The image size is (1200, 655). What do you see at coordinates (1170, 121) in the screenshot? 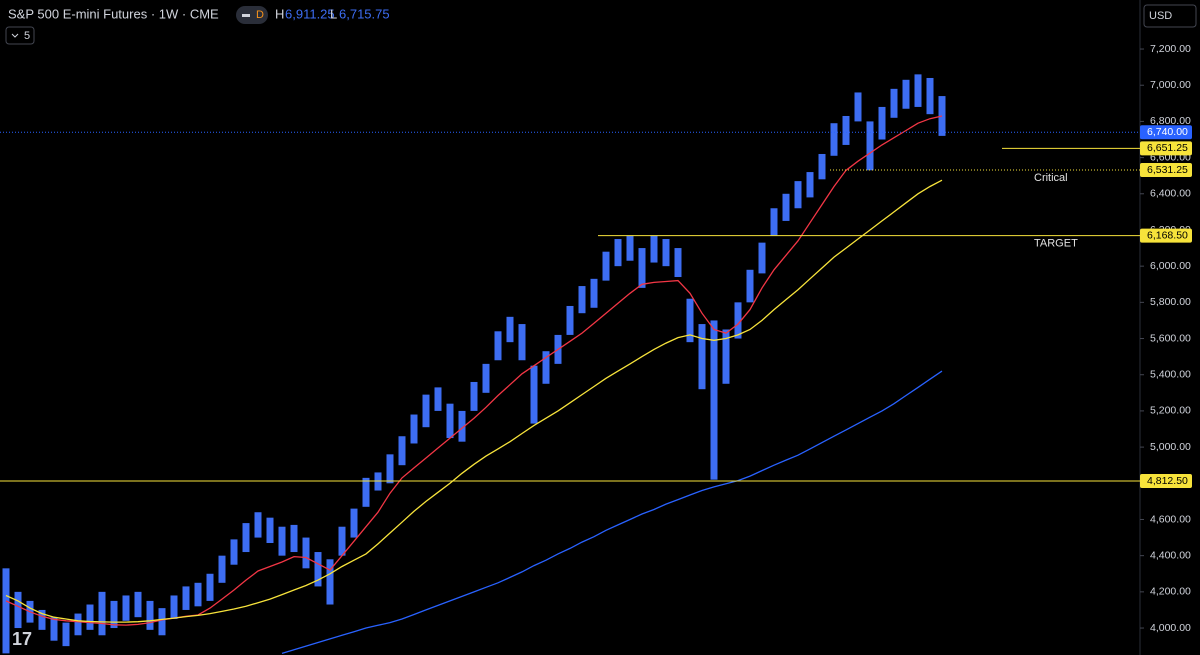
I see `y-tick-label: 6,800.00` at bounding box center [1170, 121].